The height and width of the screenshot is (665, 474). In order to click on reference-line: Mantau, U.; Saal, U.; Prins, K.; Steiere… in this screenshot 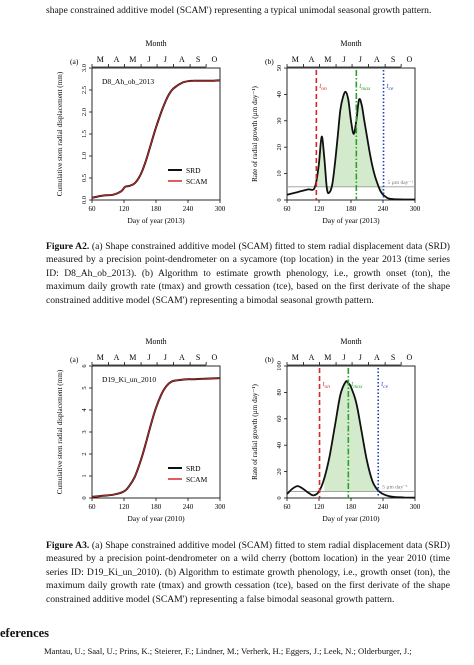, I will do `click(228, 651)`.